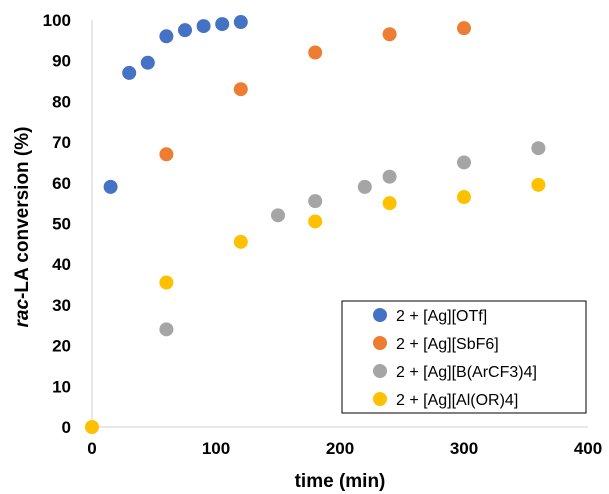 The height and width of the screenshot is (494, 609). Describe the element at coordinates (57, 20) in the screenshot. I see `y-tick-label: 100` at that location.